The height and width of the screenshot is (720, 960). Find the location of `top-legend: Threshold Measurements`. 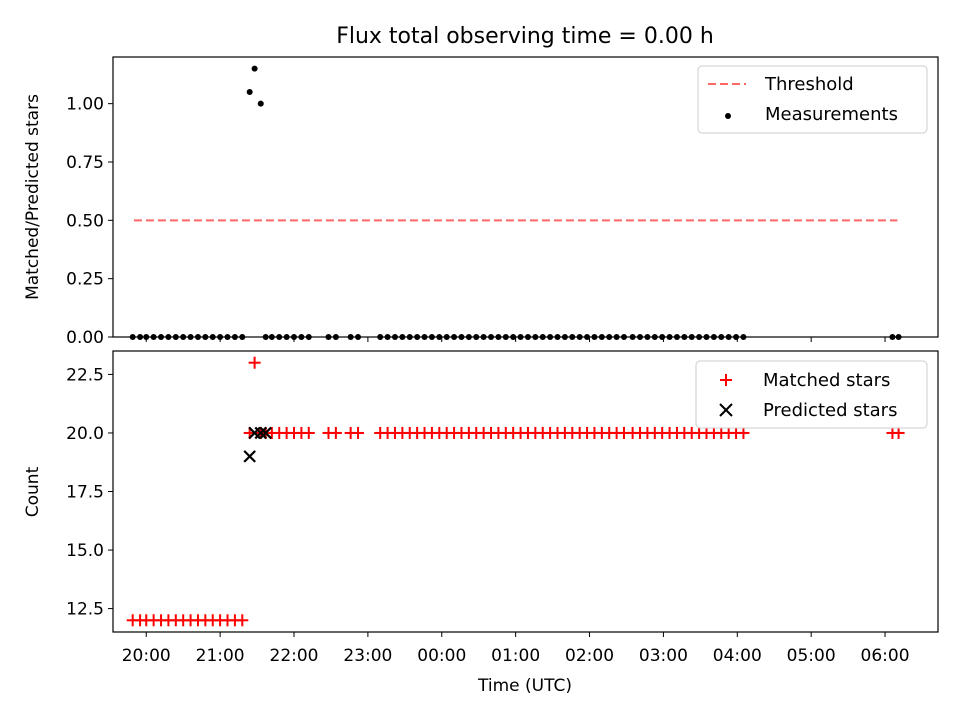

top-legend: Threshold Measurements is located at coordinates (812, 99).